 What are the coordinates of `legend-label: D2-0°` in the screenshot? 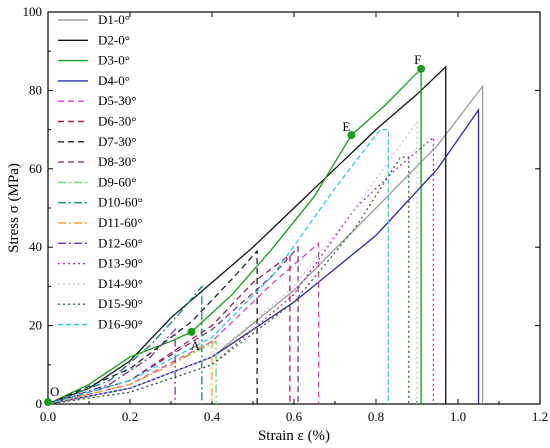 It's located at (114, 39).